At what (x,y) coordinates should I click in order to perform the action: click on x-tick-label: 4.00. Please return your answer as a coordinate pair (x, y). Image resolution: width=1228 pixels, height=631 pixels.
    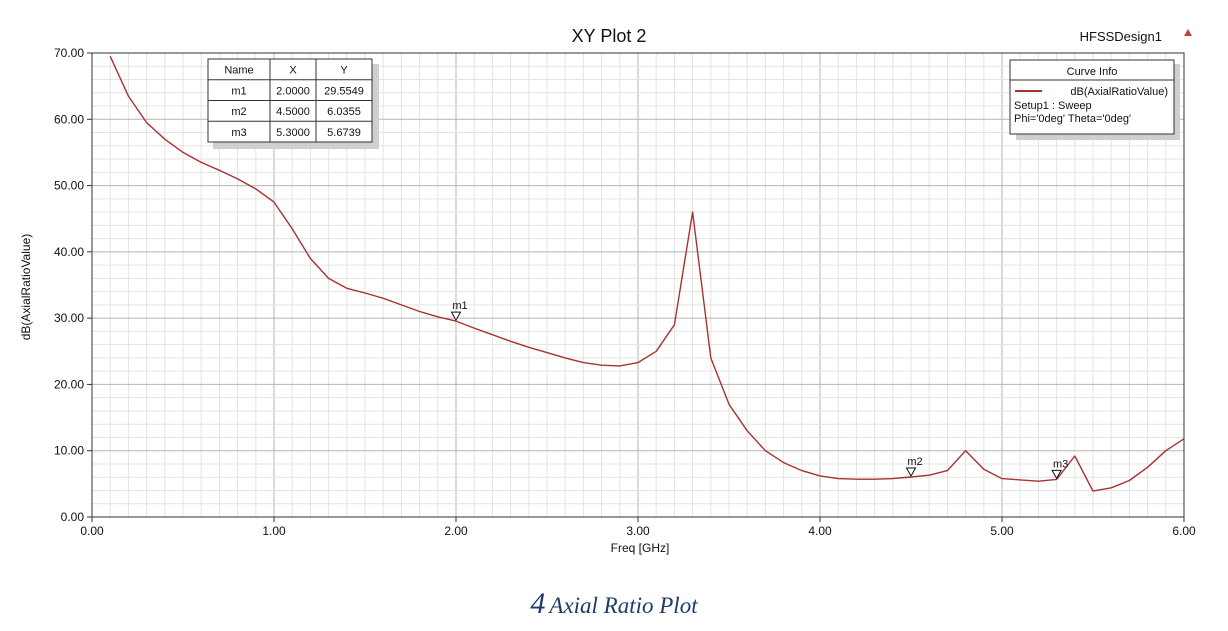
    Looking at the image, I should click on (820, 531).